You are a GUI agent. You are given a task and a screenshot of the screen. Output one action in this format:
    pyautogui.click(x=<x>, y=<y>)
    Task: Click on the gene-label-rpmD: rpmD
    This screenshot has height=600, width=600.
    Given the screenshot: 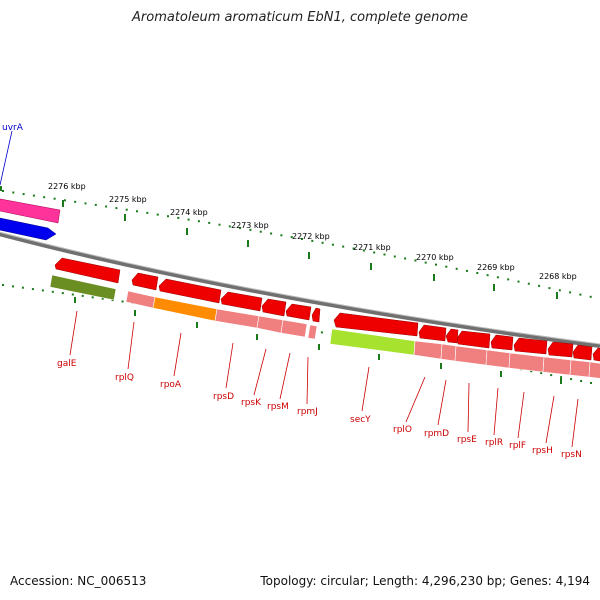 What is the action you would take?
    pyautogui.click(x=436, y=434)
    